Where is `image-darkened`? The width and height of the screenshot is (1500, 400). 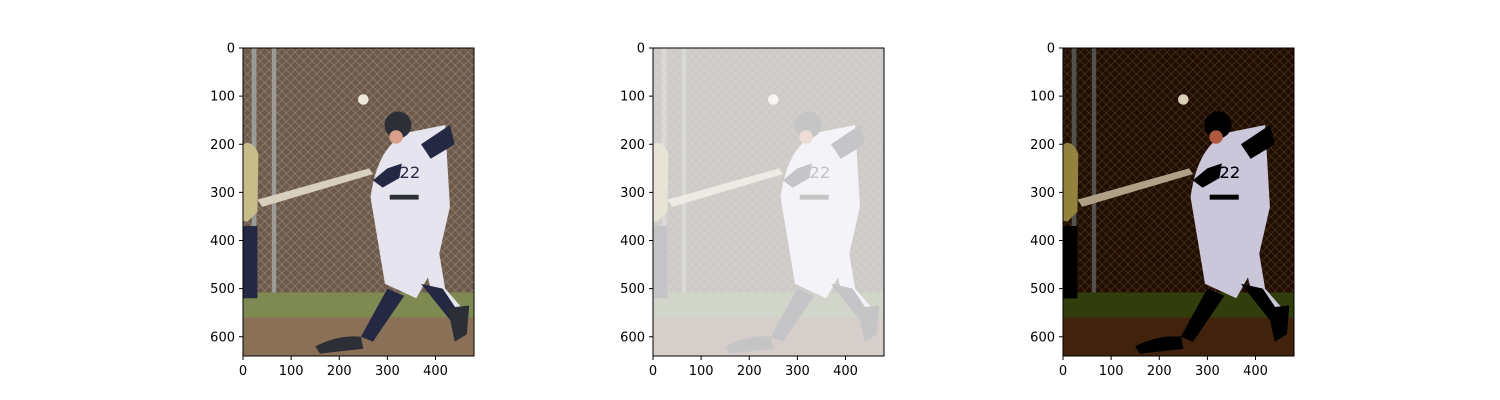
image-darkened is located at coordinates (1178, 202).